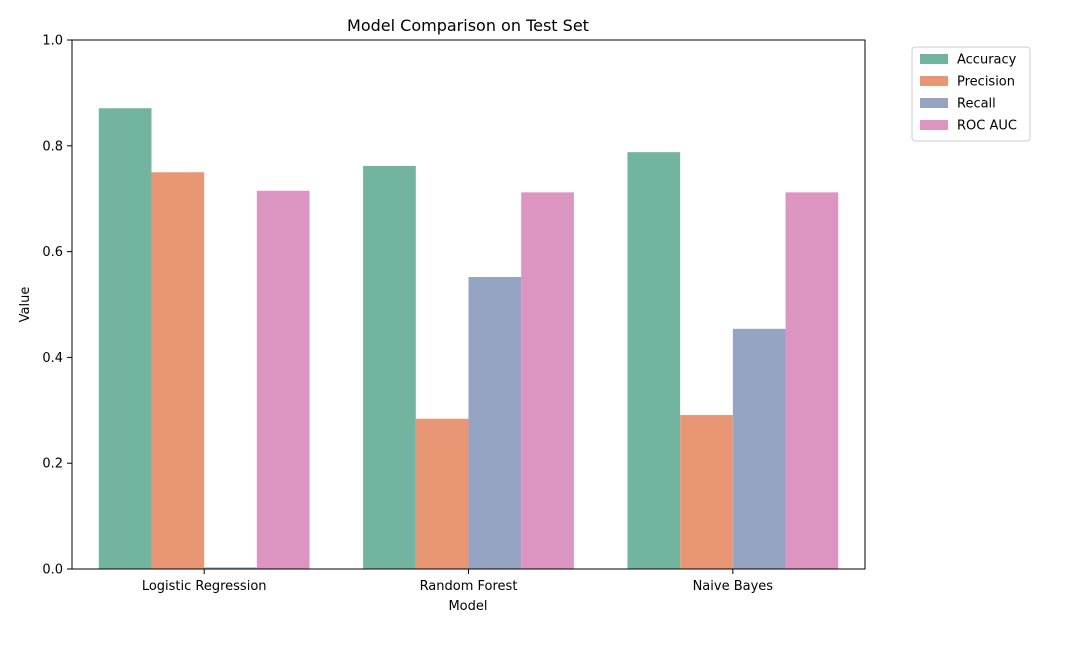  I want to click on y-tick-label: 0.0, so click(52, 570).